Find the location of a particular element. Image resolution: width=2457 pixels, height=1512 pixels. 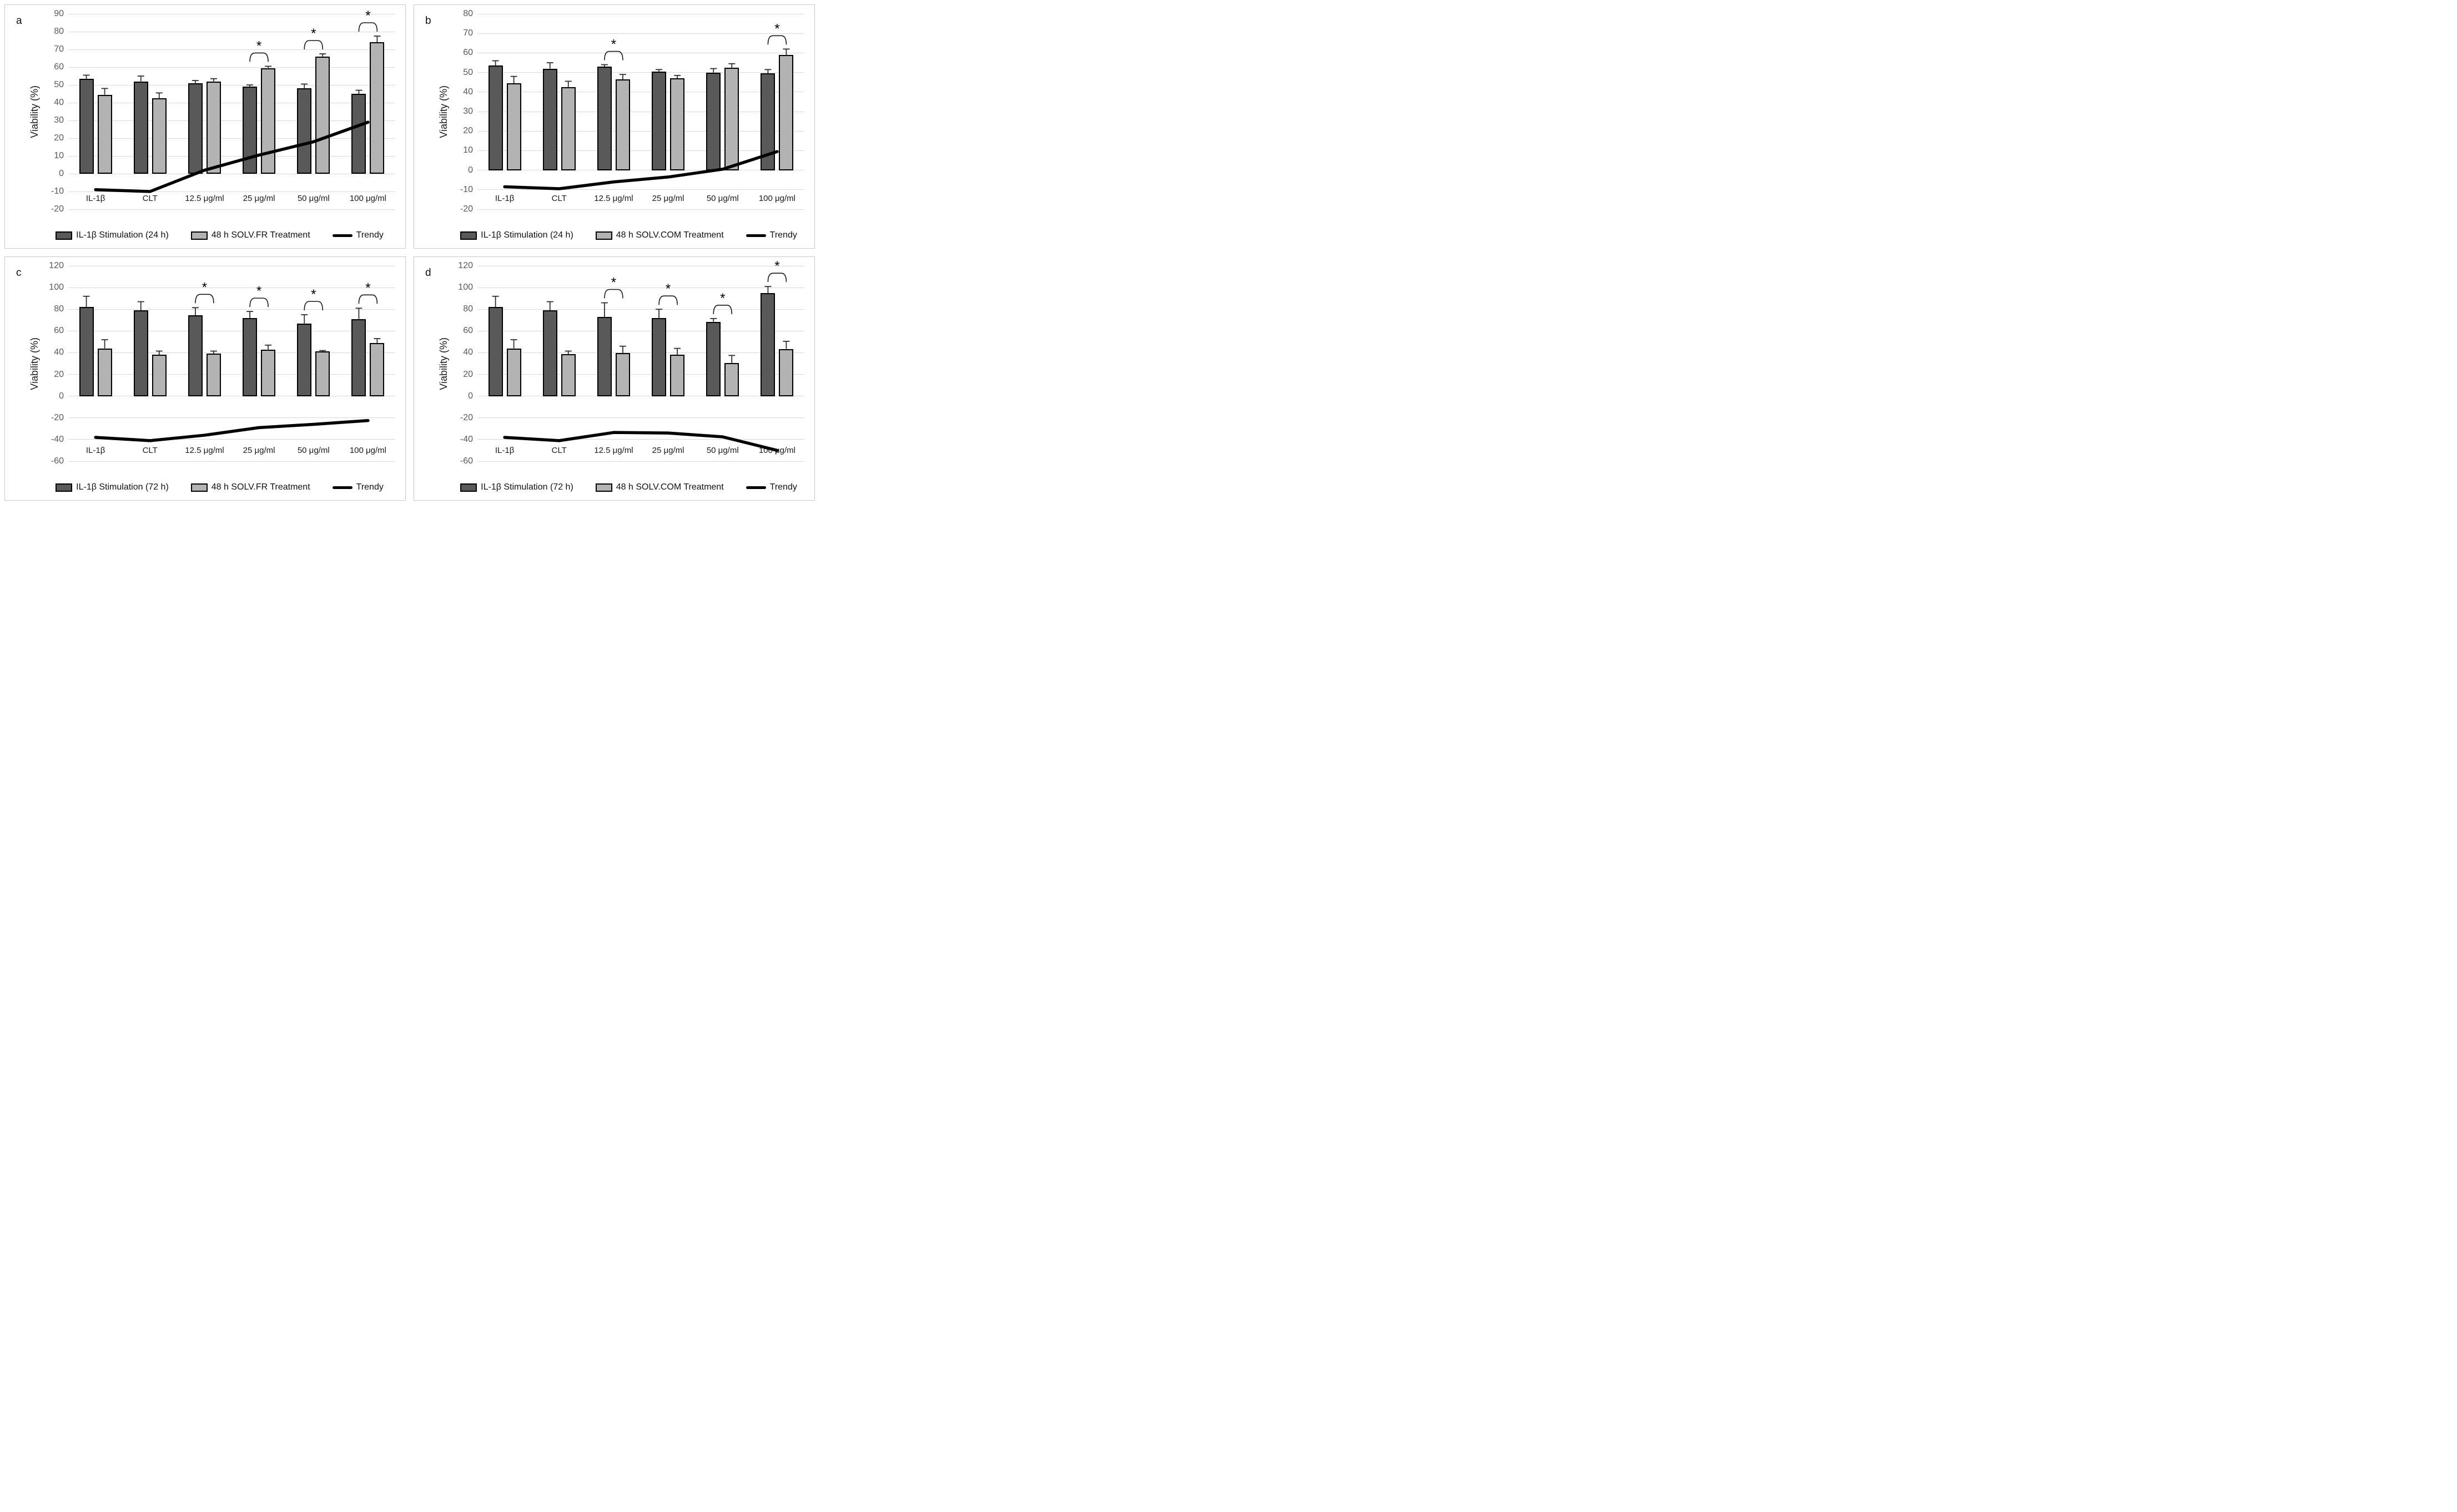

panel-letter: c is located at coordinates (19, 273).